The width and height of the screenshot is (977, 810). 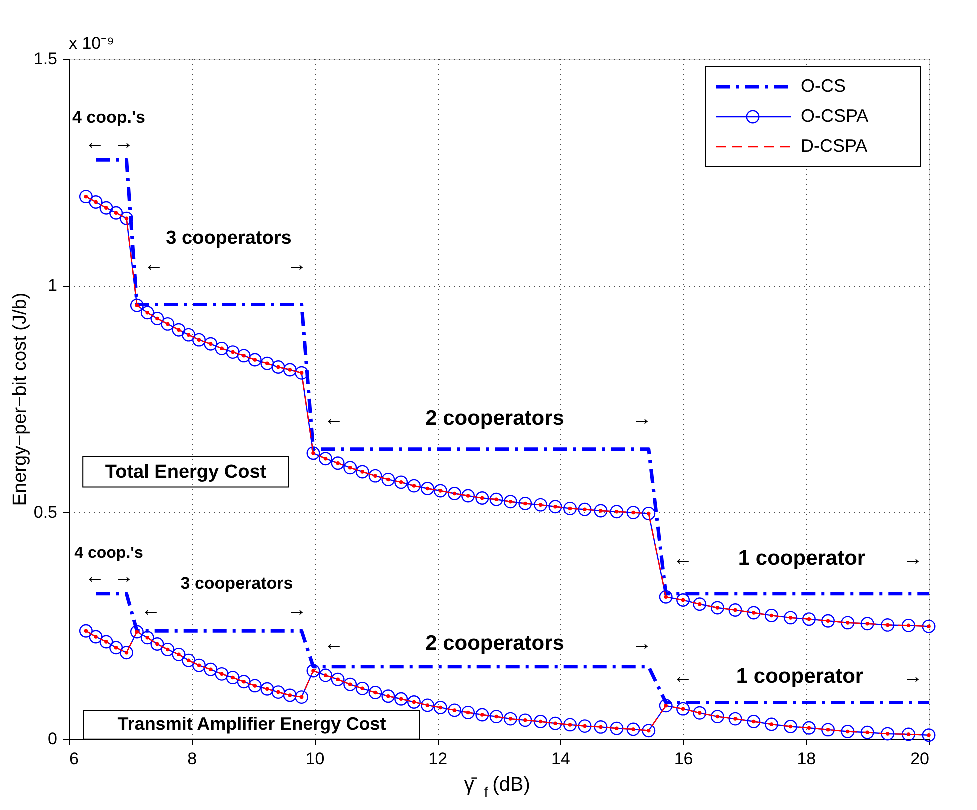 What do you see at coordinates (315, 759) in the screenshot?
I see `x-tick-label: 10` at bounding box center [315, 759].